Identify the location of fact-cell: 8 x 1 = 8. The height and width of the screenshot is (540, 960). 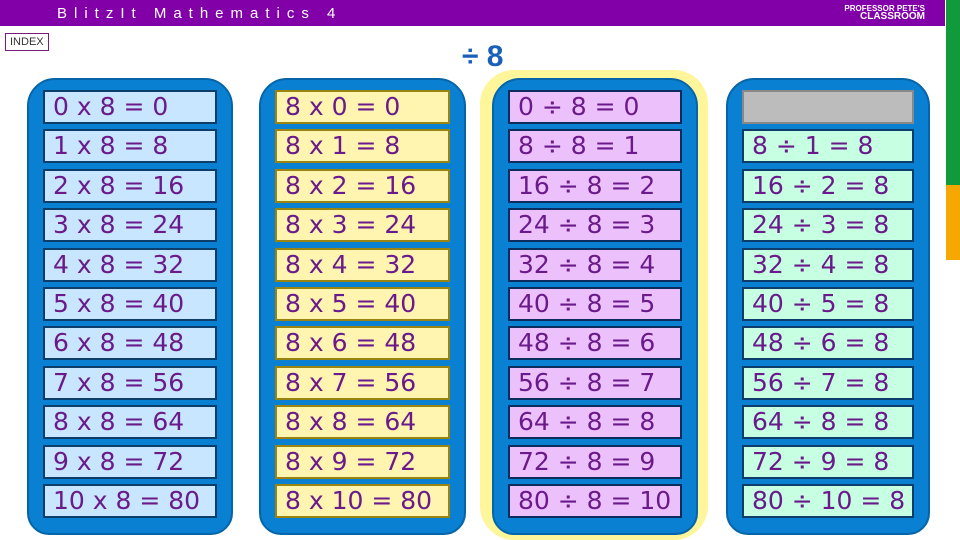
(362, 146).